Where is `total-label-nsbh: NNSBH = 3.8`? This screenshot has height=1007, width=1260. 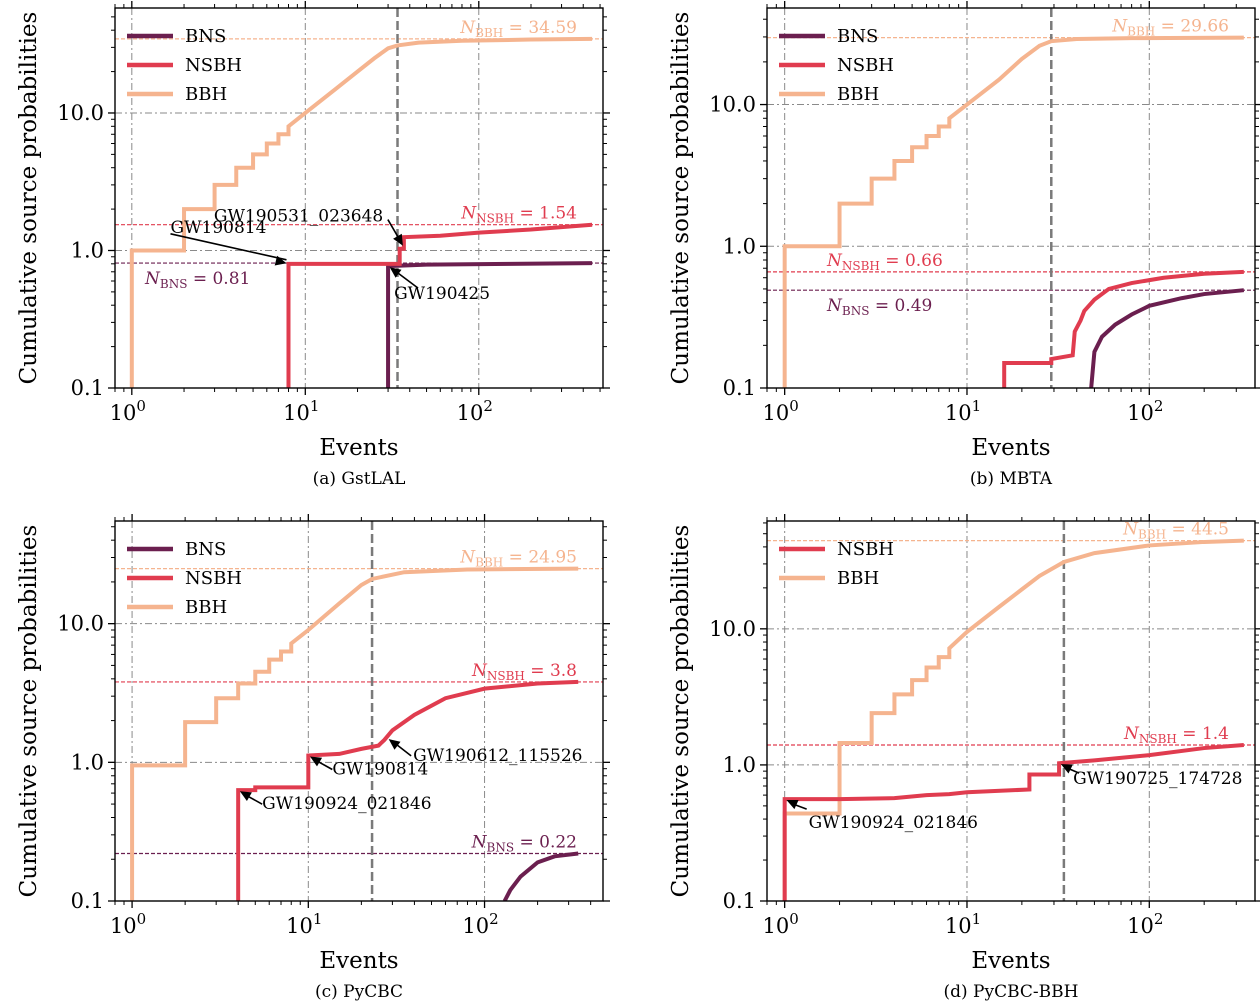
total-label-nsbh: NNSBH = 3.8 is located at coordinates (524, 672).